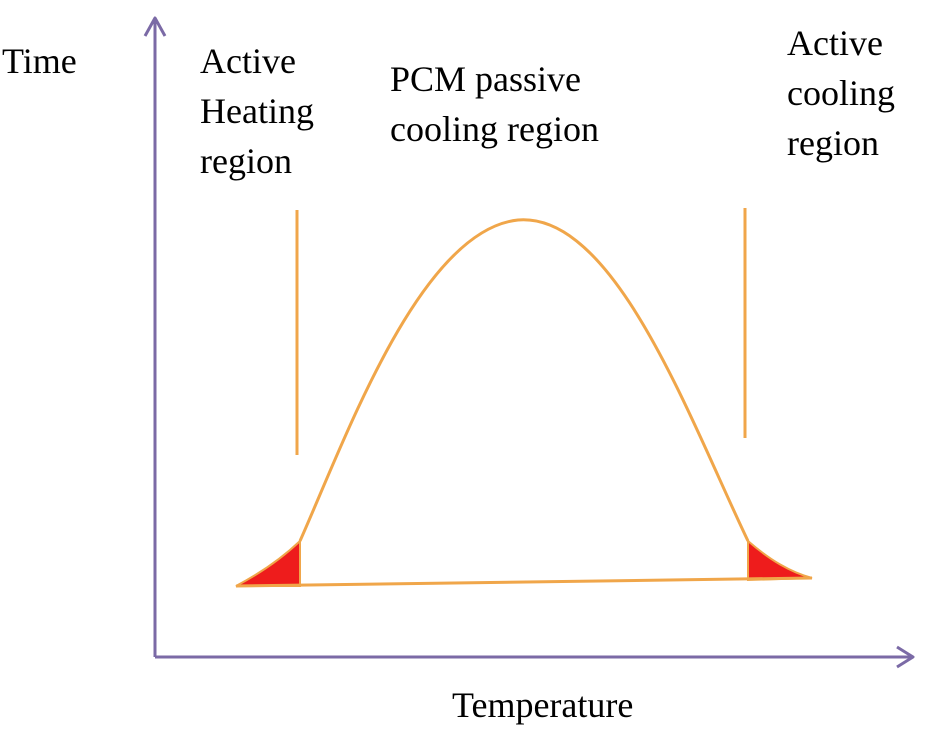 This screenshot has height=730, width=926. What do you see at coordinates (543, 705) in the screenshot?
I see `x-axis-label: Temperature` at bounding box center [543, 705].